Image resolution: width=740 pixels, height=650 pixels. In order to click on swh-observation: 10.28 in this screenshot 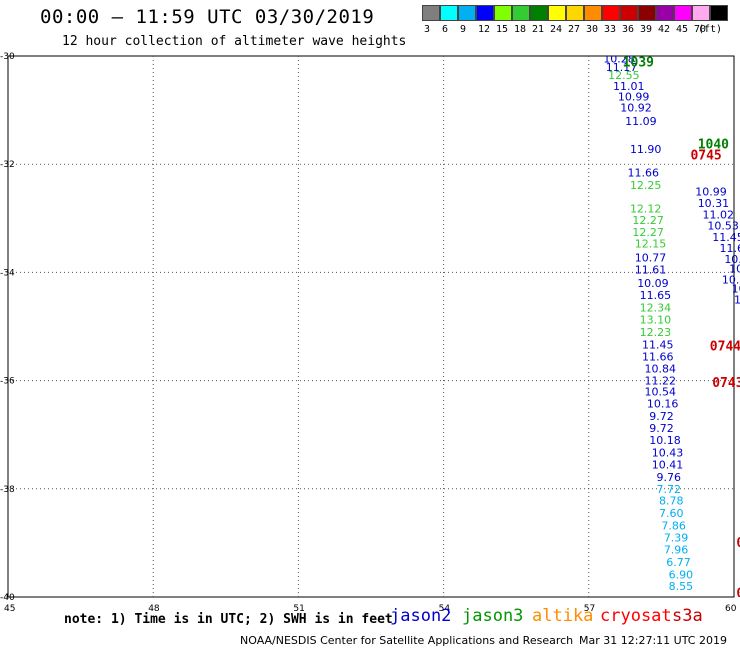, I will do `click(619, 59)`.